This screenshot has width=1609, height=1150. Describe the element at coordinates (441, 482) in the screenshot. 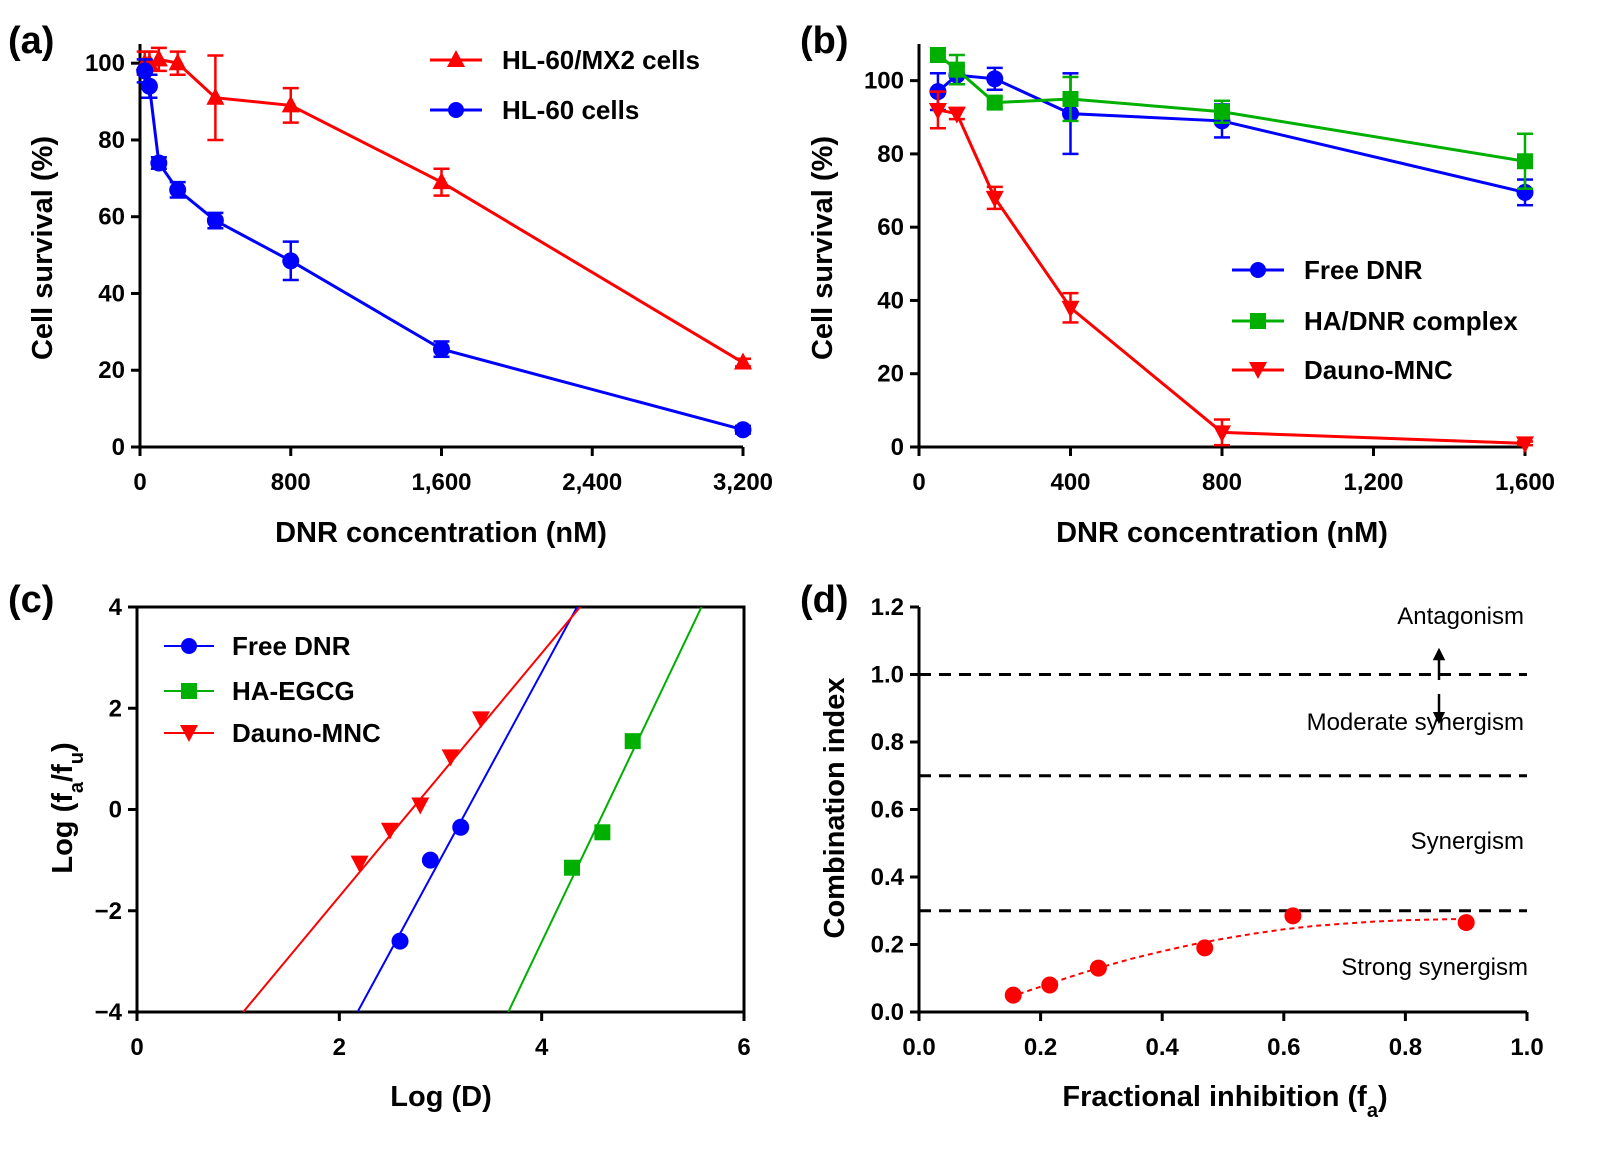

I see `x-tick-label-a: 1,600` at that location.